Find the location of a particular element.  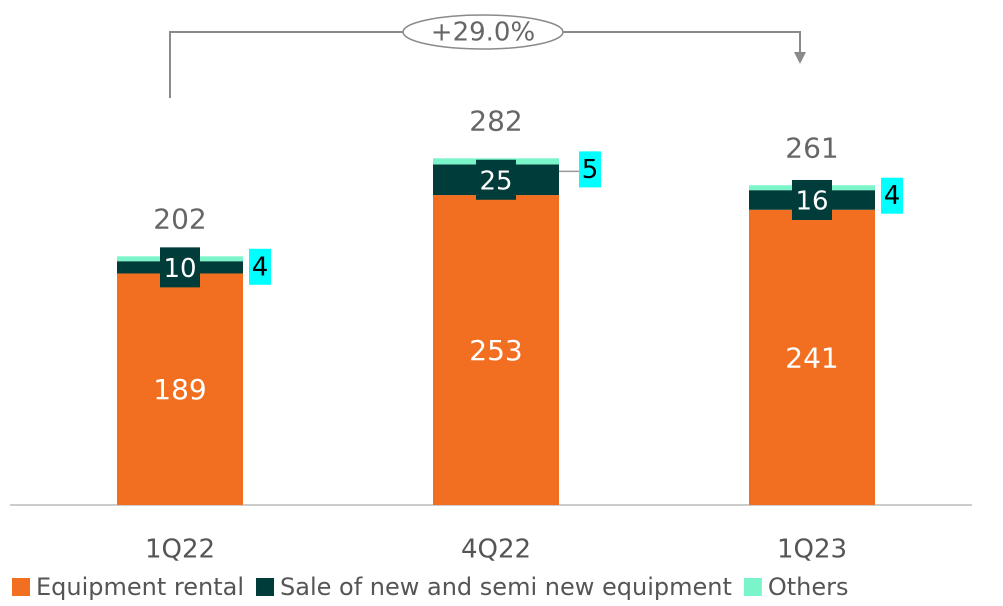

growth-arrowhead is located at coordinates (800, 58).